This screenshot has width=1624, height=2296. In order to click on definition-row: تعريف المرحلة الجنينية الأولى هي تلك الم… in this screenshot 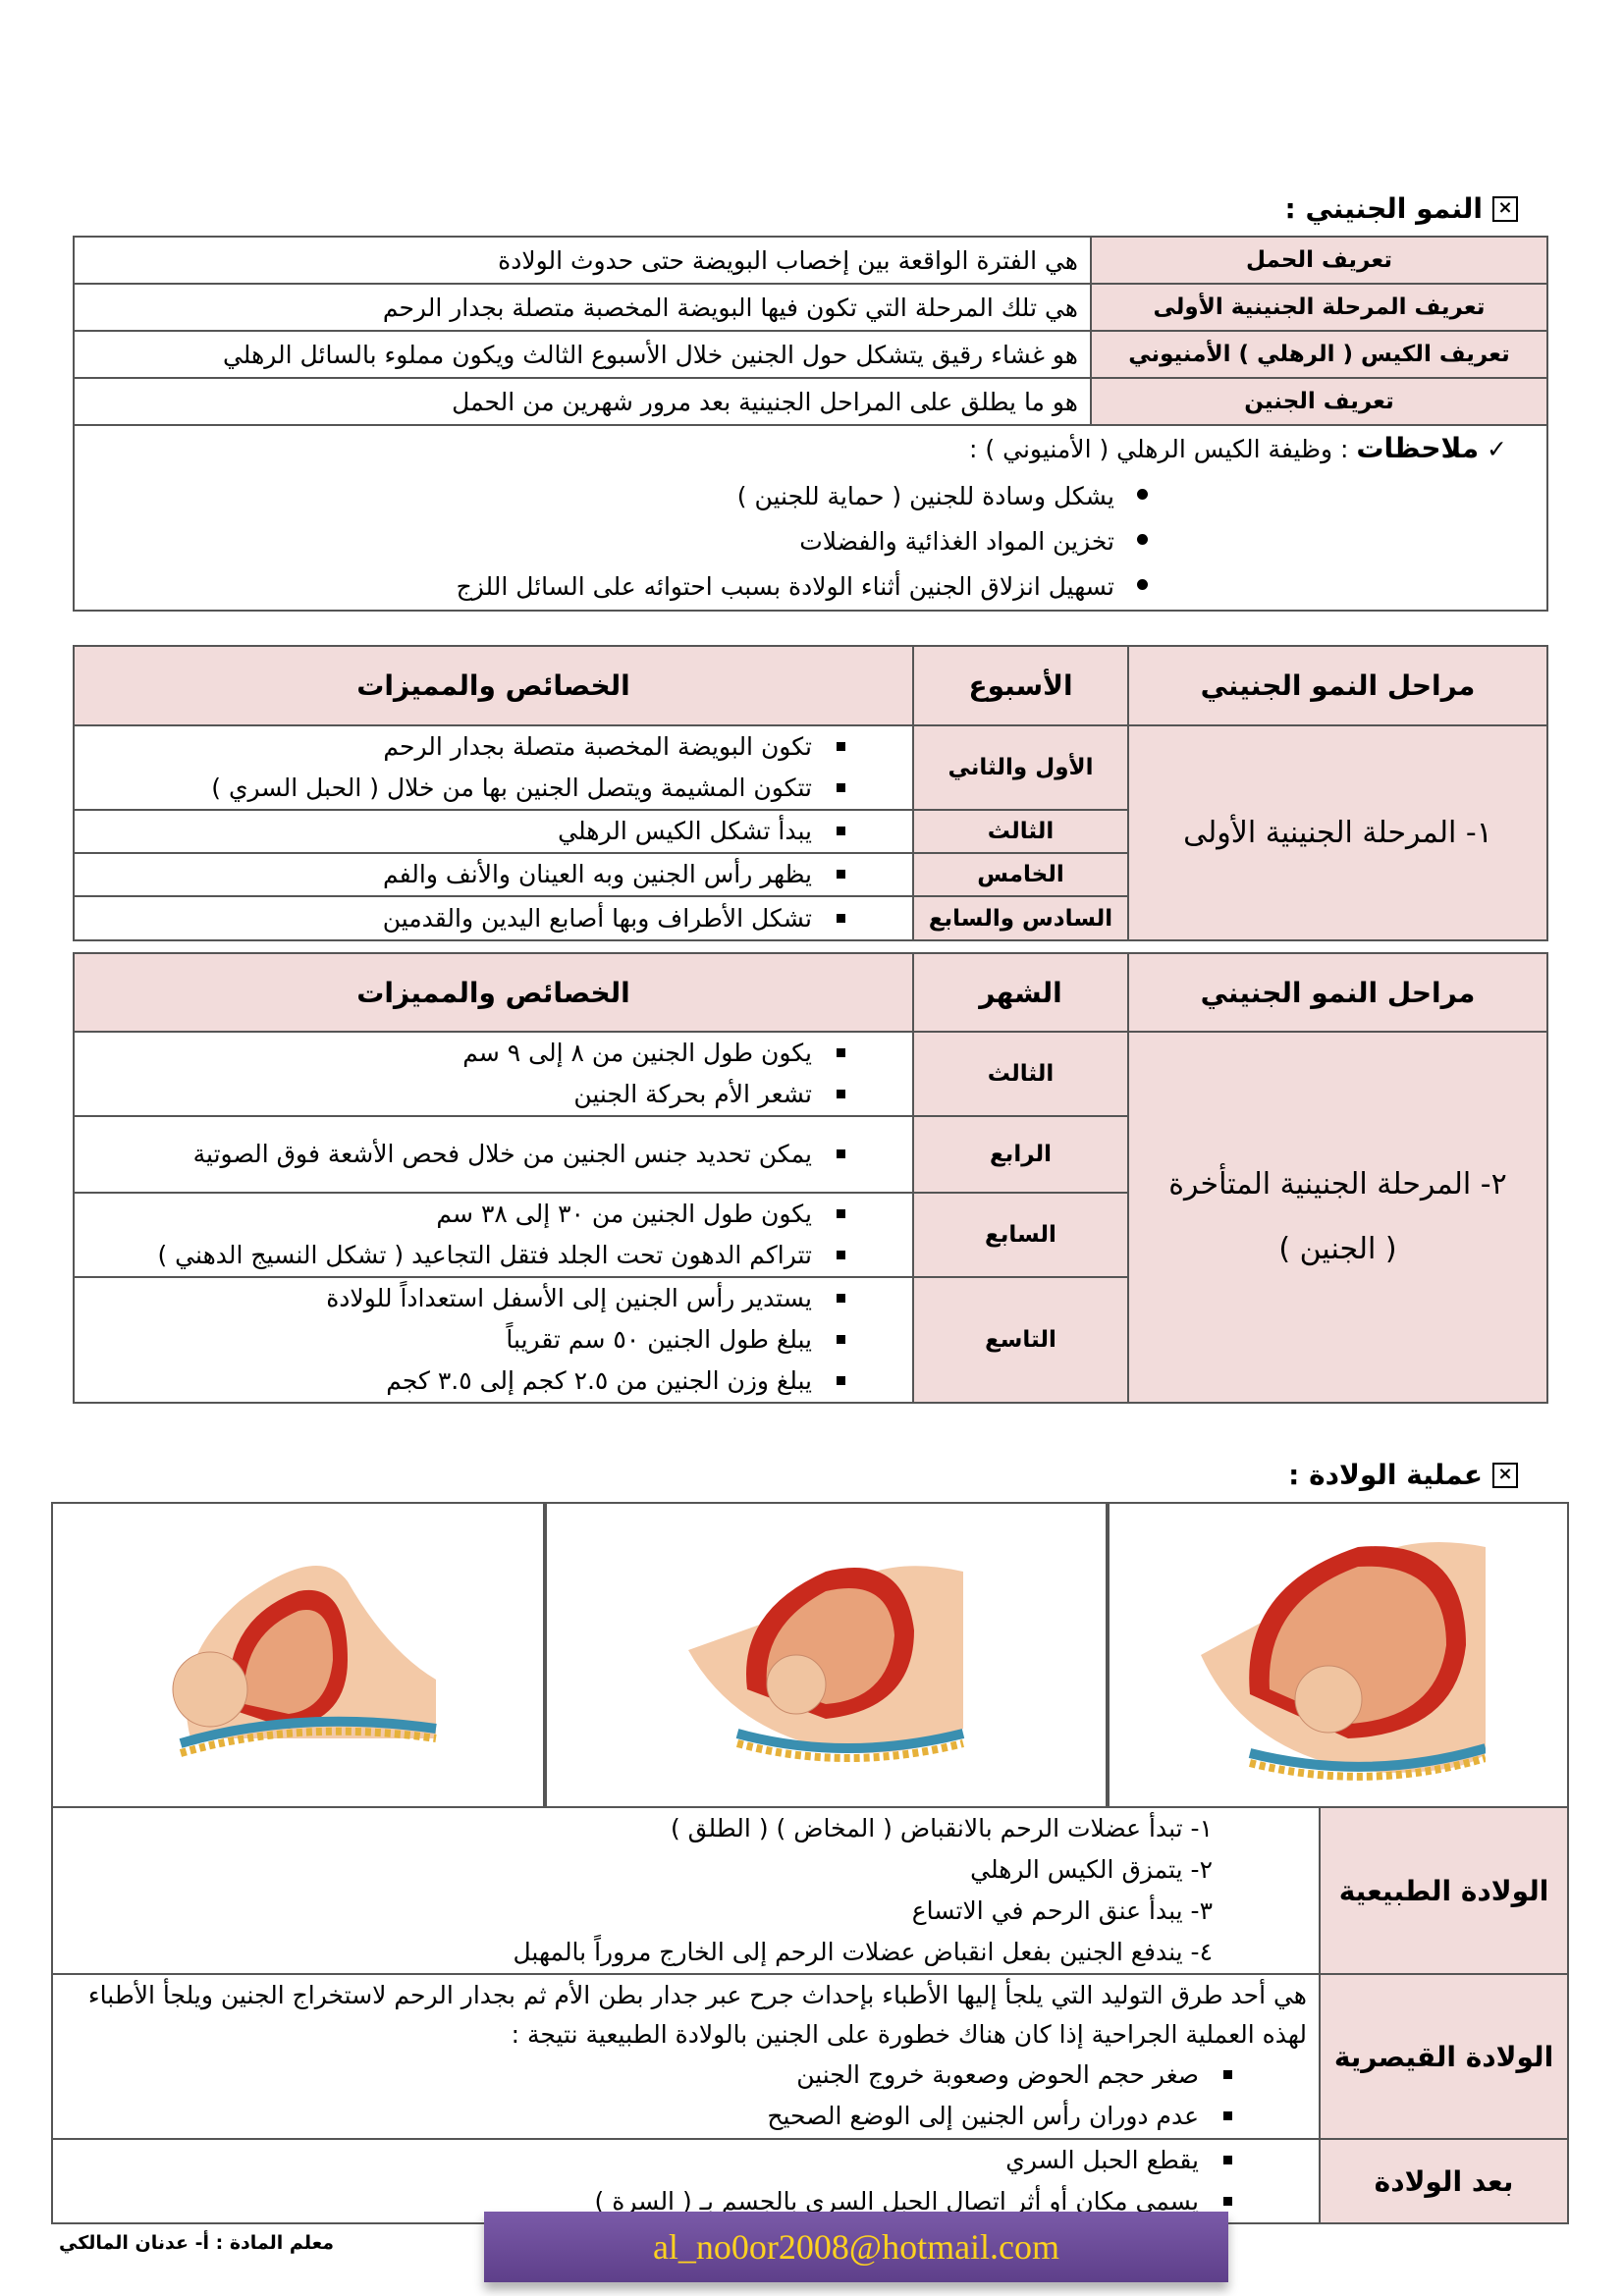, I will do `click(810, 307)`.